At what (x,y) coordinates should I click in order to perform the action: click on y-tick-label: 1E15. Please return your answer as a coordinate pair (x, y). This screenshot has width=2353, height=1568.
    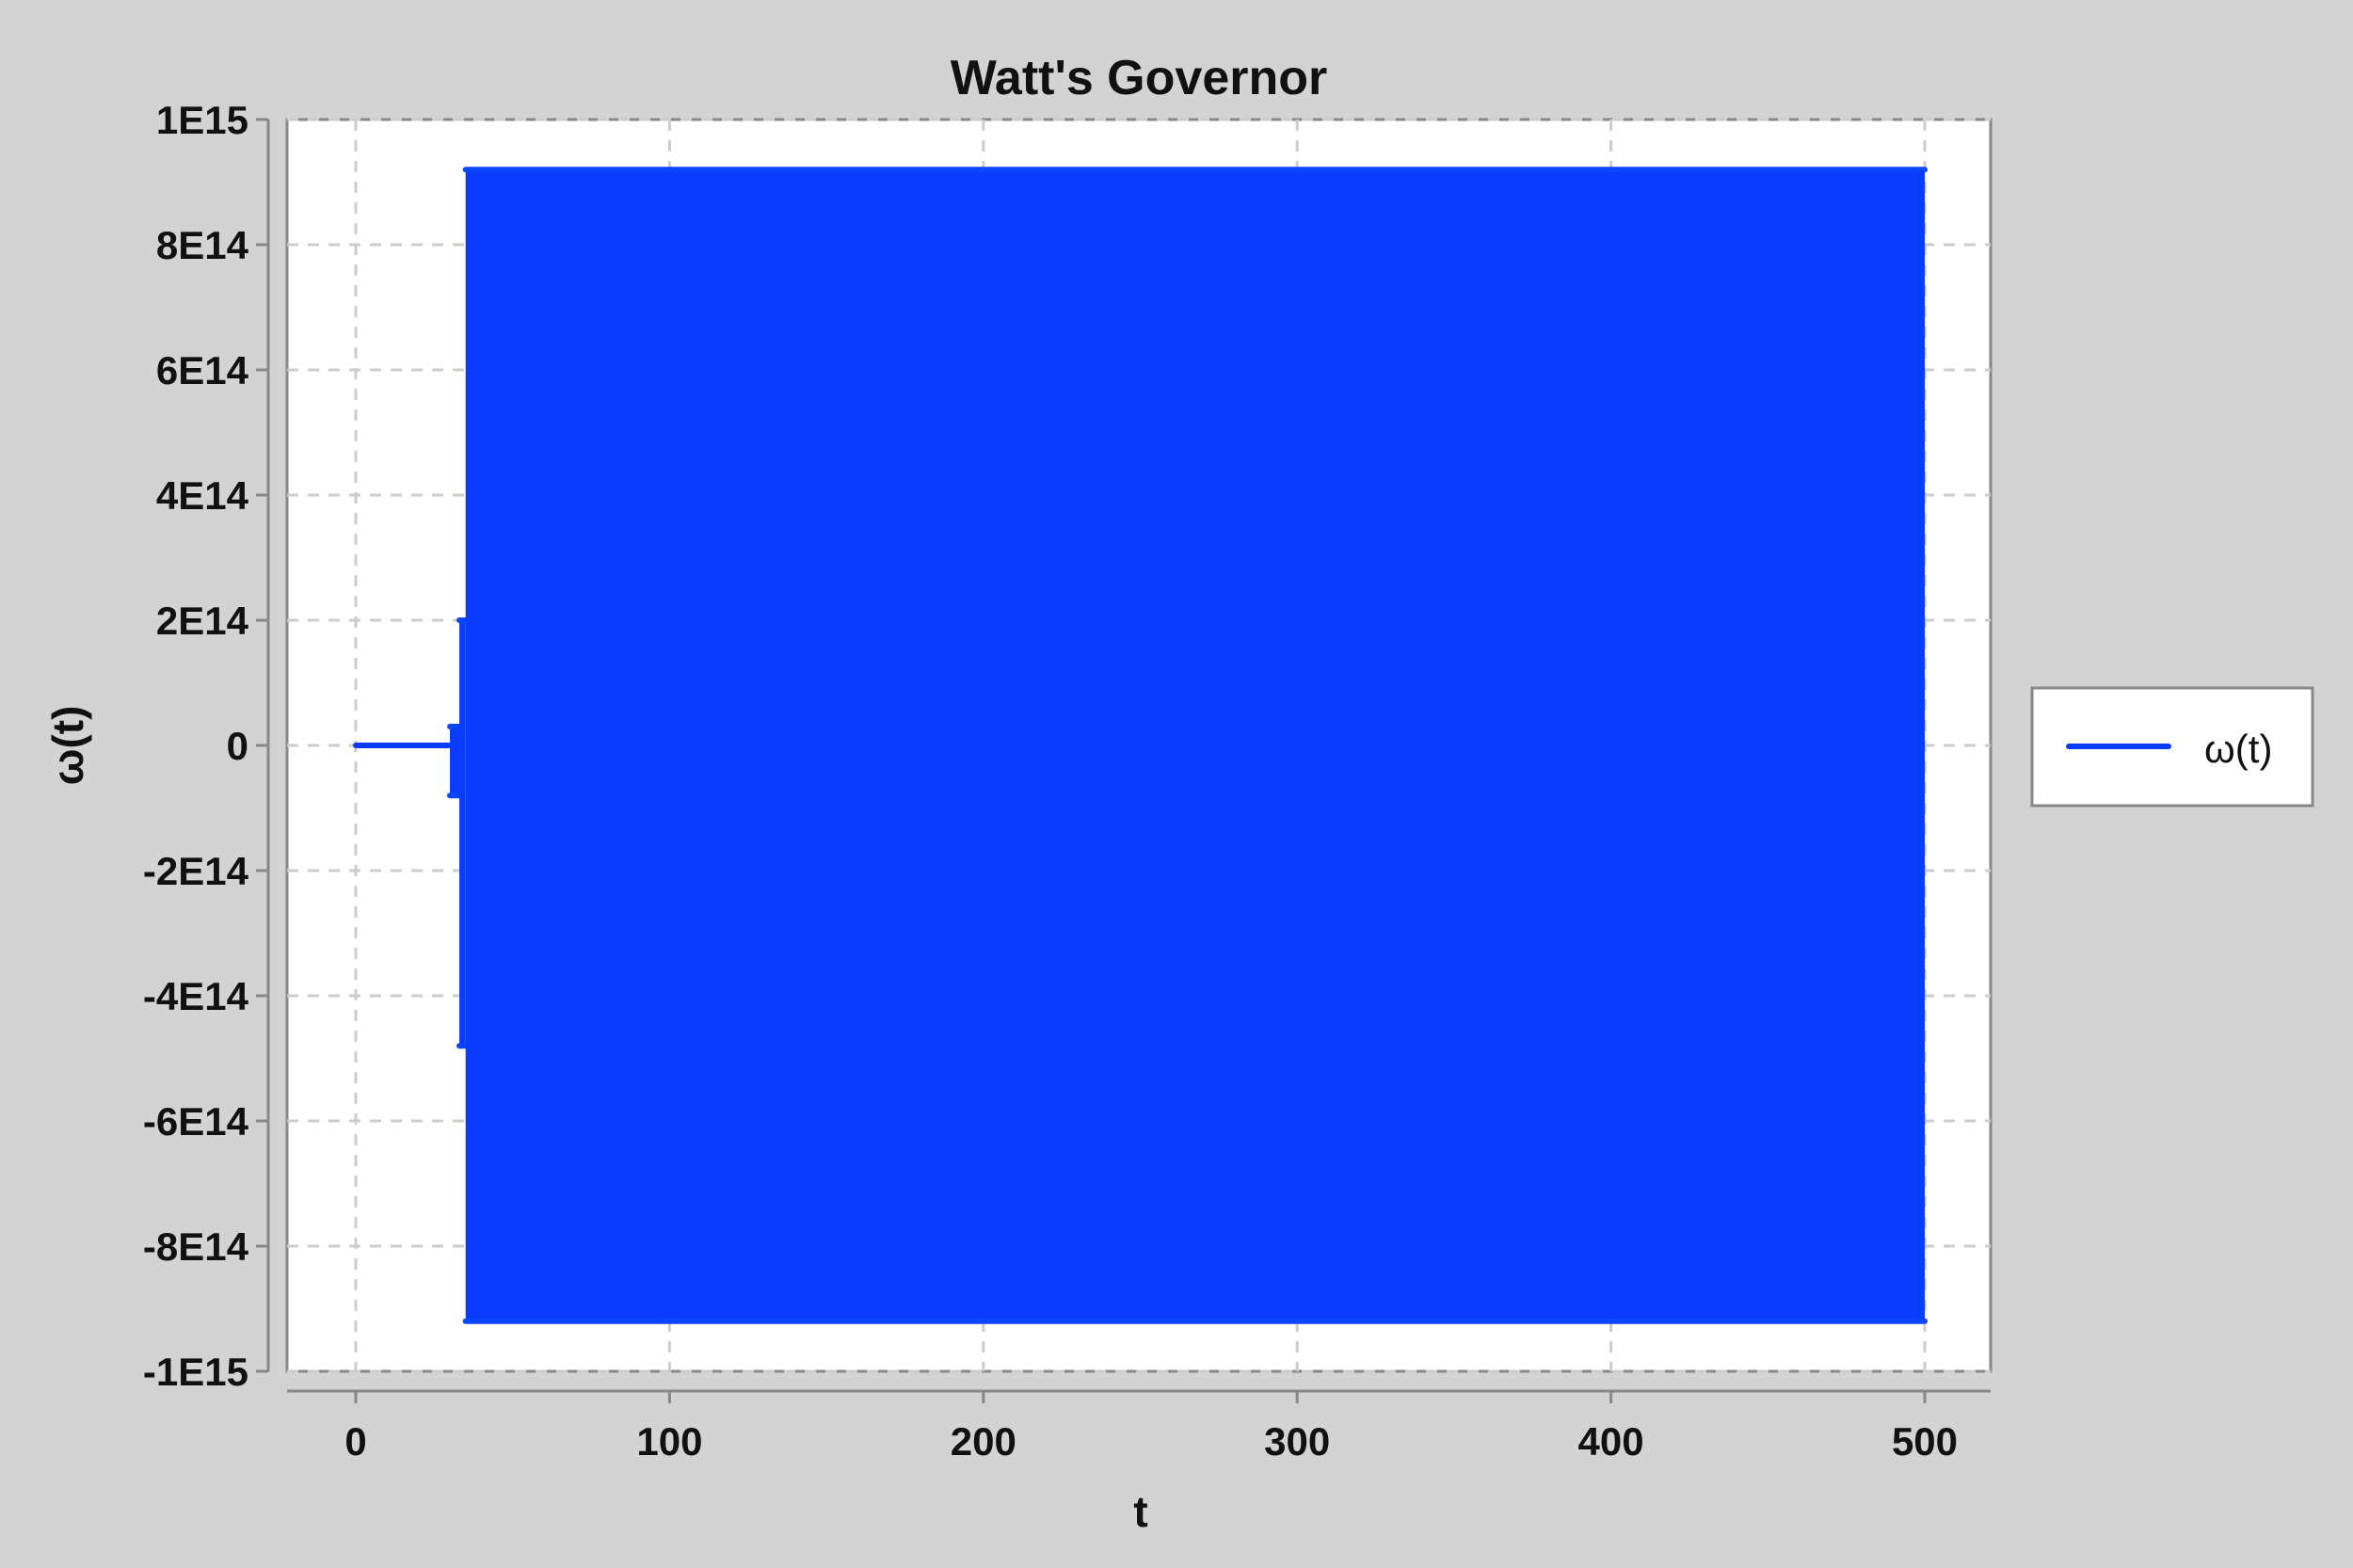
    Looking at the image, I should click on (202, 120).